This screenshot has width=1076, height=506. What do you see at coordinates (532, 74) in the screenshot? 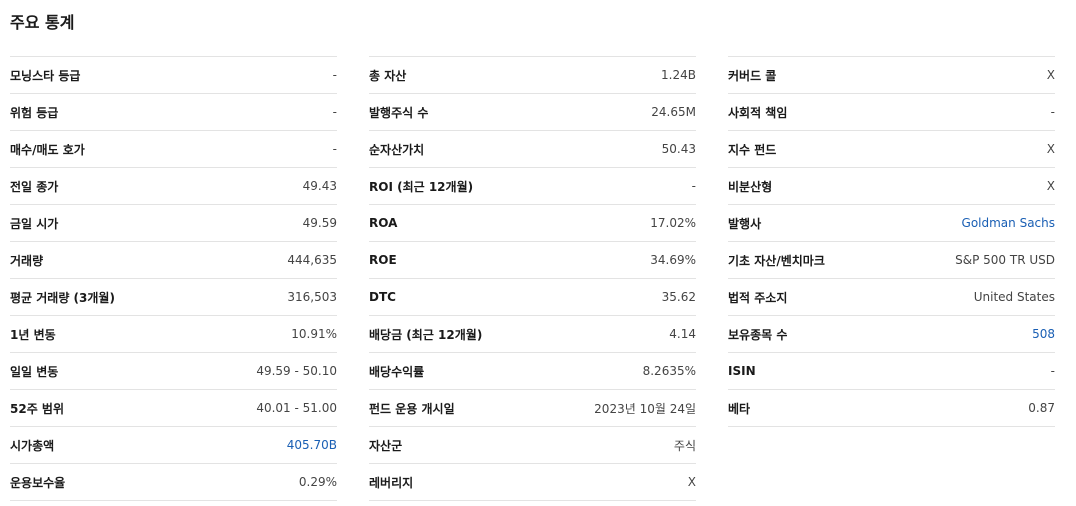
I see `stat-row: 총 자산 1.24B` at bounding box center [532, 74].